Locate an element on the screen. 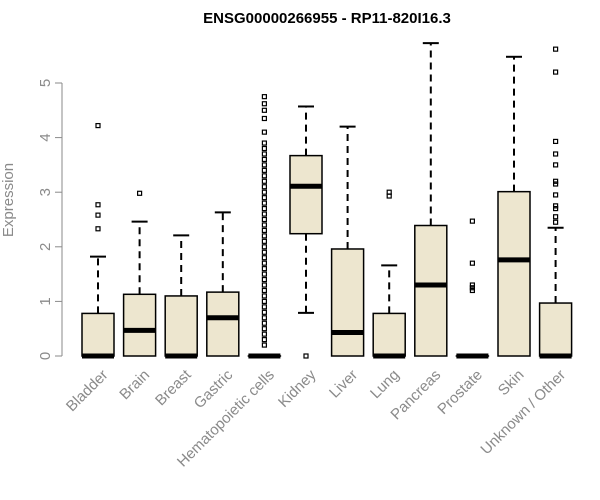 The height and width of the screenshot is (500, 600). chart-title: ENSG00000266955 - RP11-820I16.3 is located at coordinates (327, 18).